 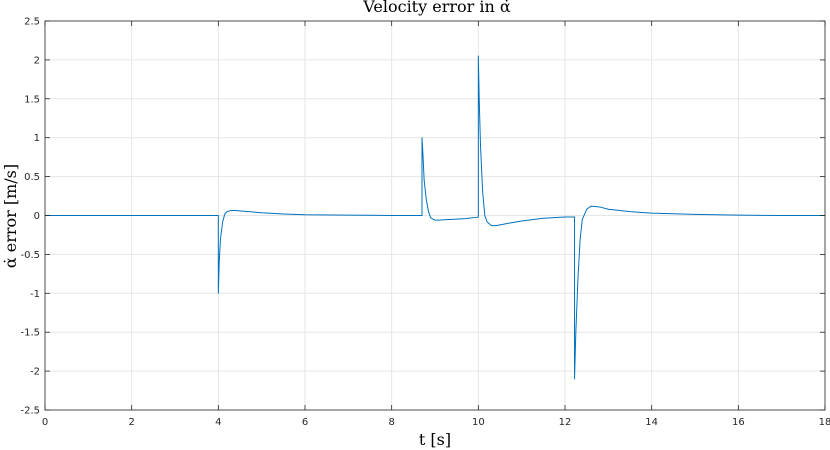 I want to click on y-tick-label: -1.5, so click(x=30, y=333).